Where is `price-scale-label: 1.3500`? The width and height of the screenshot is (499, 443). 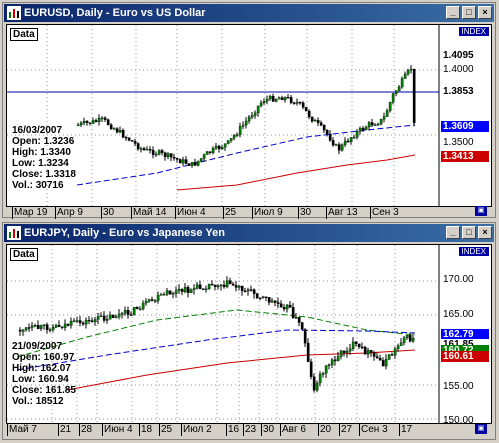 price-scale-label: 1.3500 is located at coordinates (458, 142).